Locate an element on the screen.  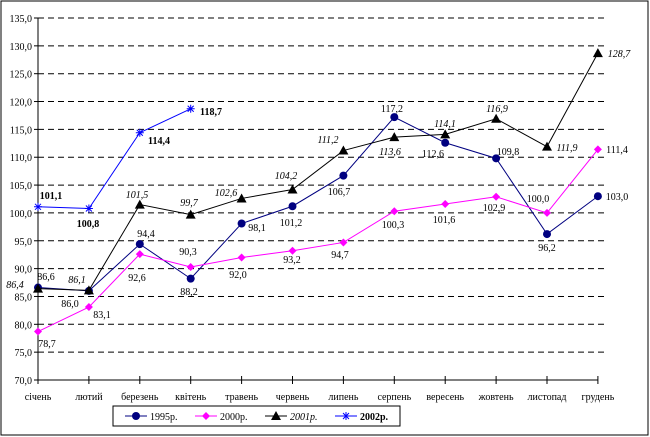
data-label-2001: 102,6 is located at coordinates (226, 193).